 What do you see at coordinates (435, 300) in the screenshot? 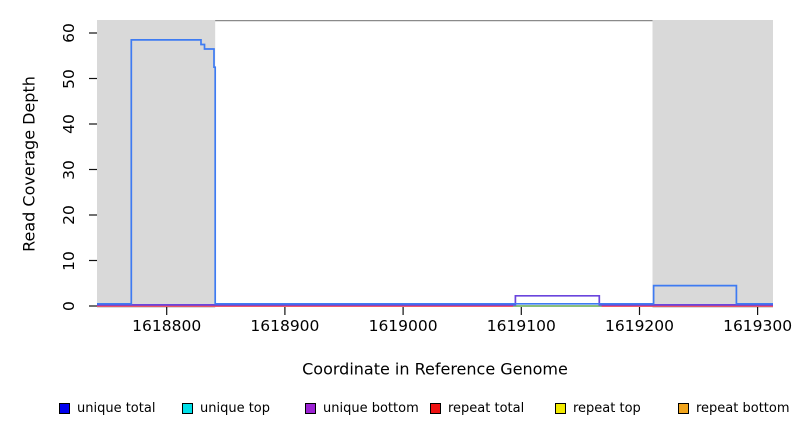
I see `series-unique-bottom-line` at bounding box center [435, 300].